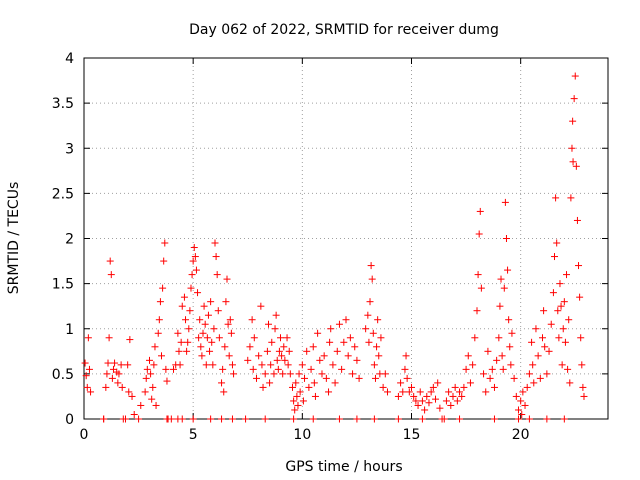 This screenshot has width=640, height=480. I want to click on y-tick-label: 4, so click(69, 59).